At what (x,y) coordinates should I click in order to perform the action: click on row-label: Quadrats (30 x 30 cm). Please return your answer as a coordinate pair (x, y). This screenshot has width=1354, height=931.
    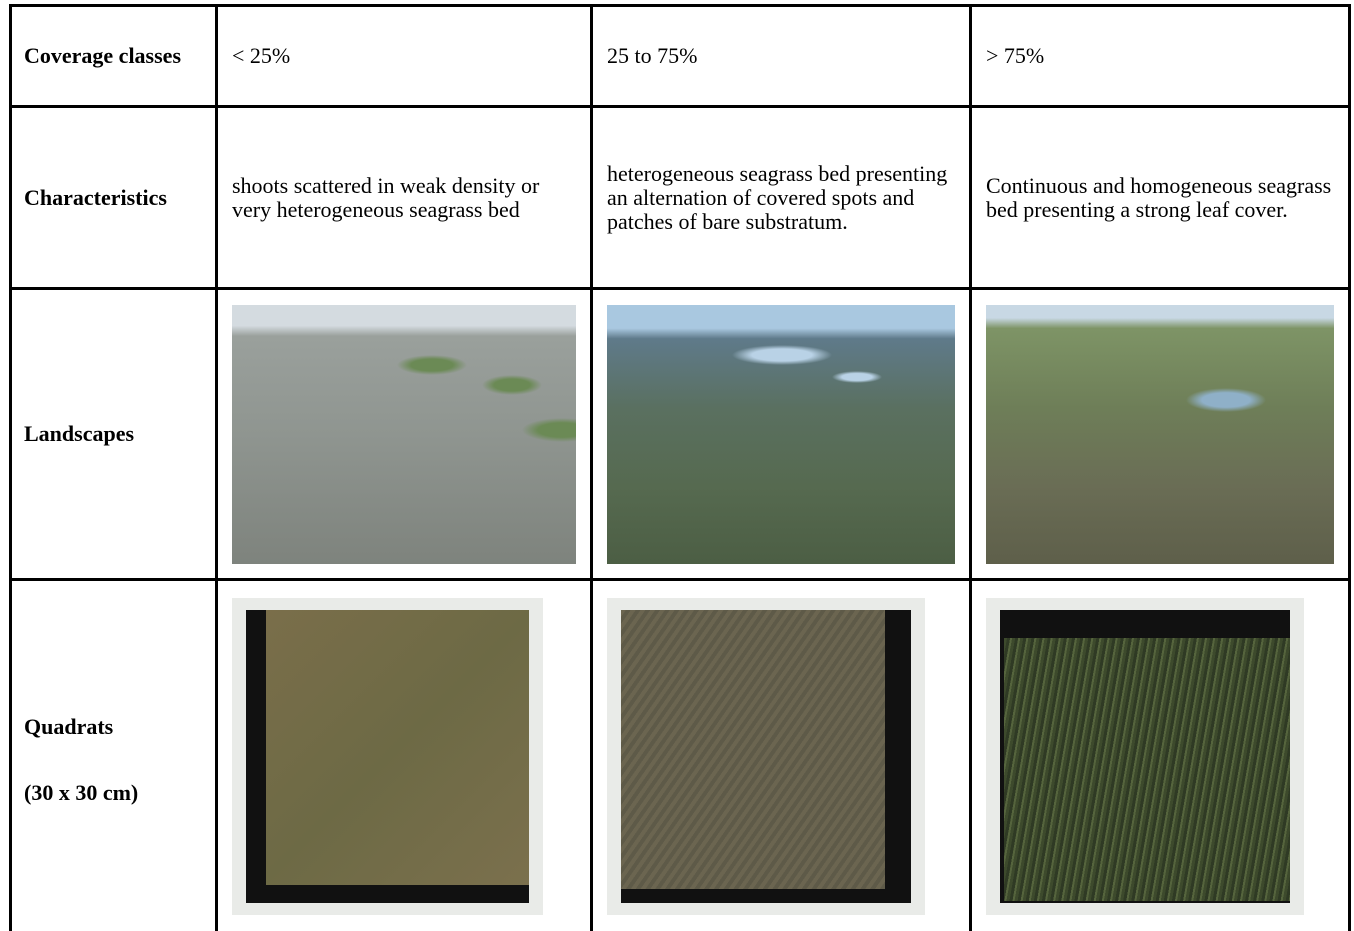
    Looking at the image, I should click on (113, 754).